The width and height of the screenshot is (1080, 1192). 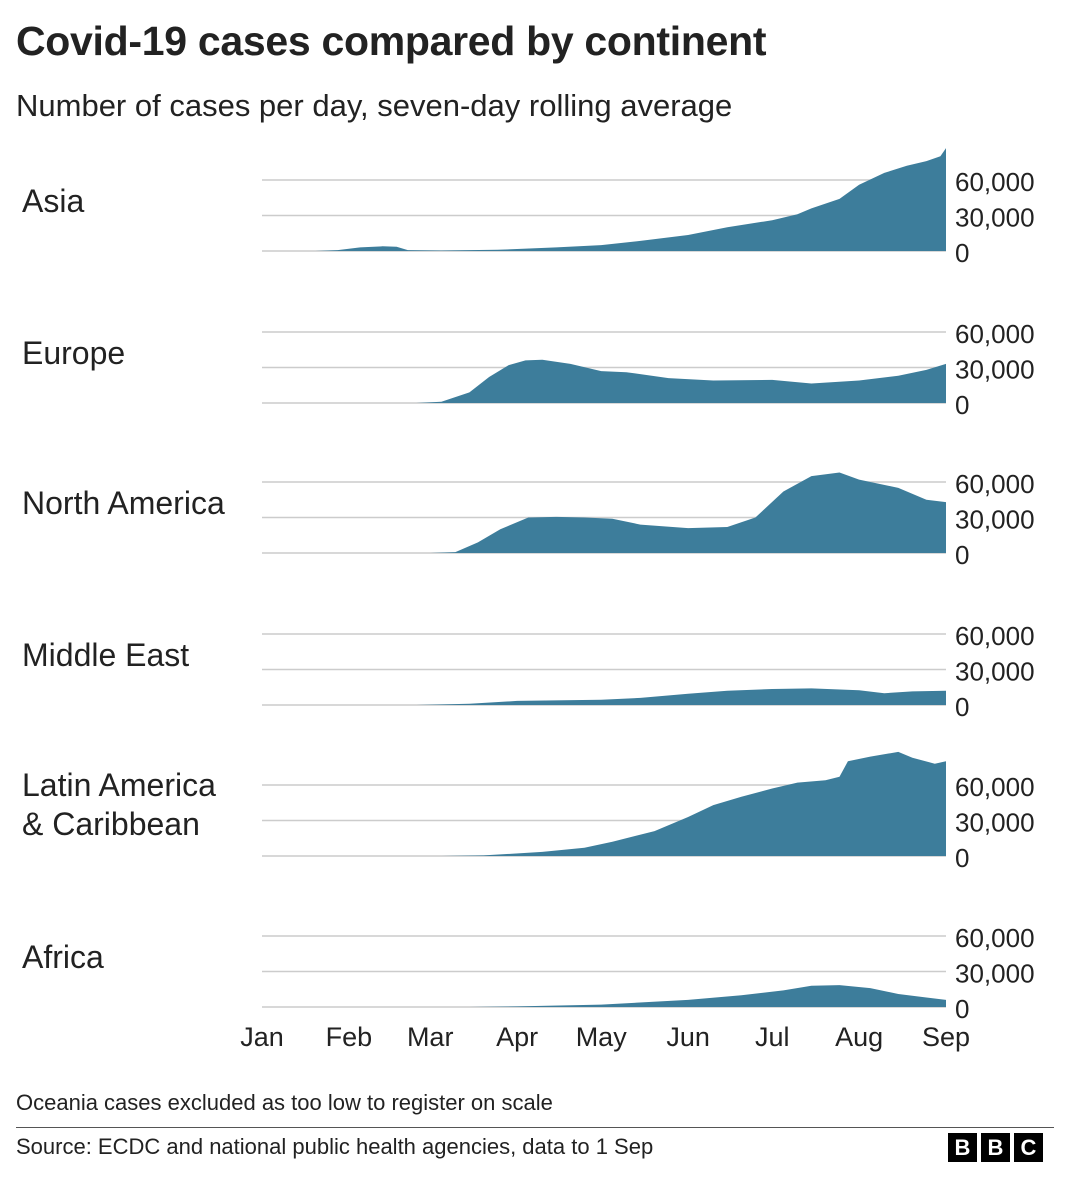 What do you see at coordinates (63, 957) in the screenshot?
I see `panel-label: Africa` at bounding box center [63, 957].